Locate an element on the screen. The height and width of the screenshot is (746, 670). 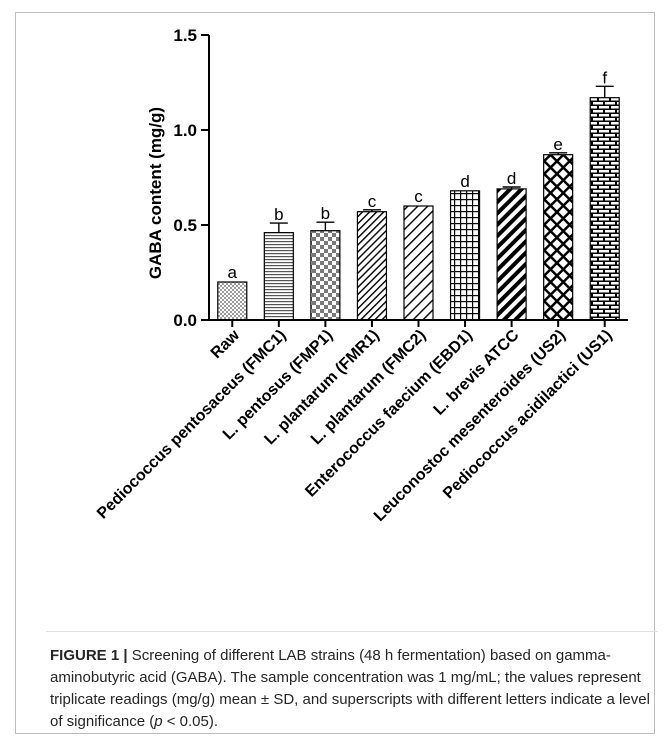
significance-letter: f is located at coordinates (604, 77).